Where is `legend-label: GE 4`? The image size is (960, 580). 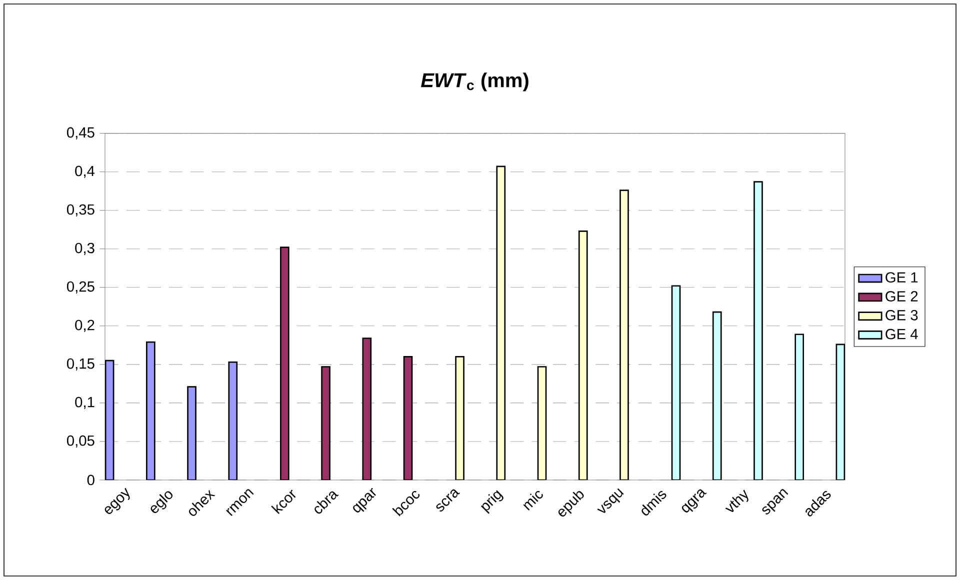
legend-label: GE 4 is located at coordinates (902, 334).